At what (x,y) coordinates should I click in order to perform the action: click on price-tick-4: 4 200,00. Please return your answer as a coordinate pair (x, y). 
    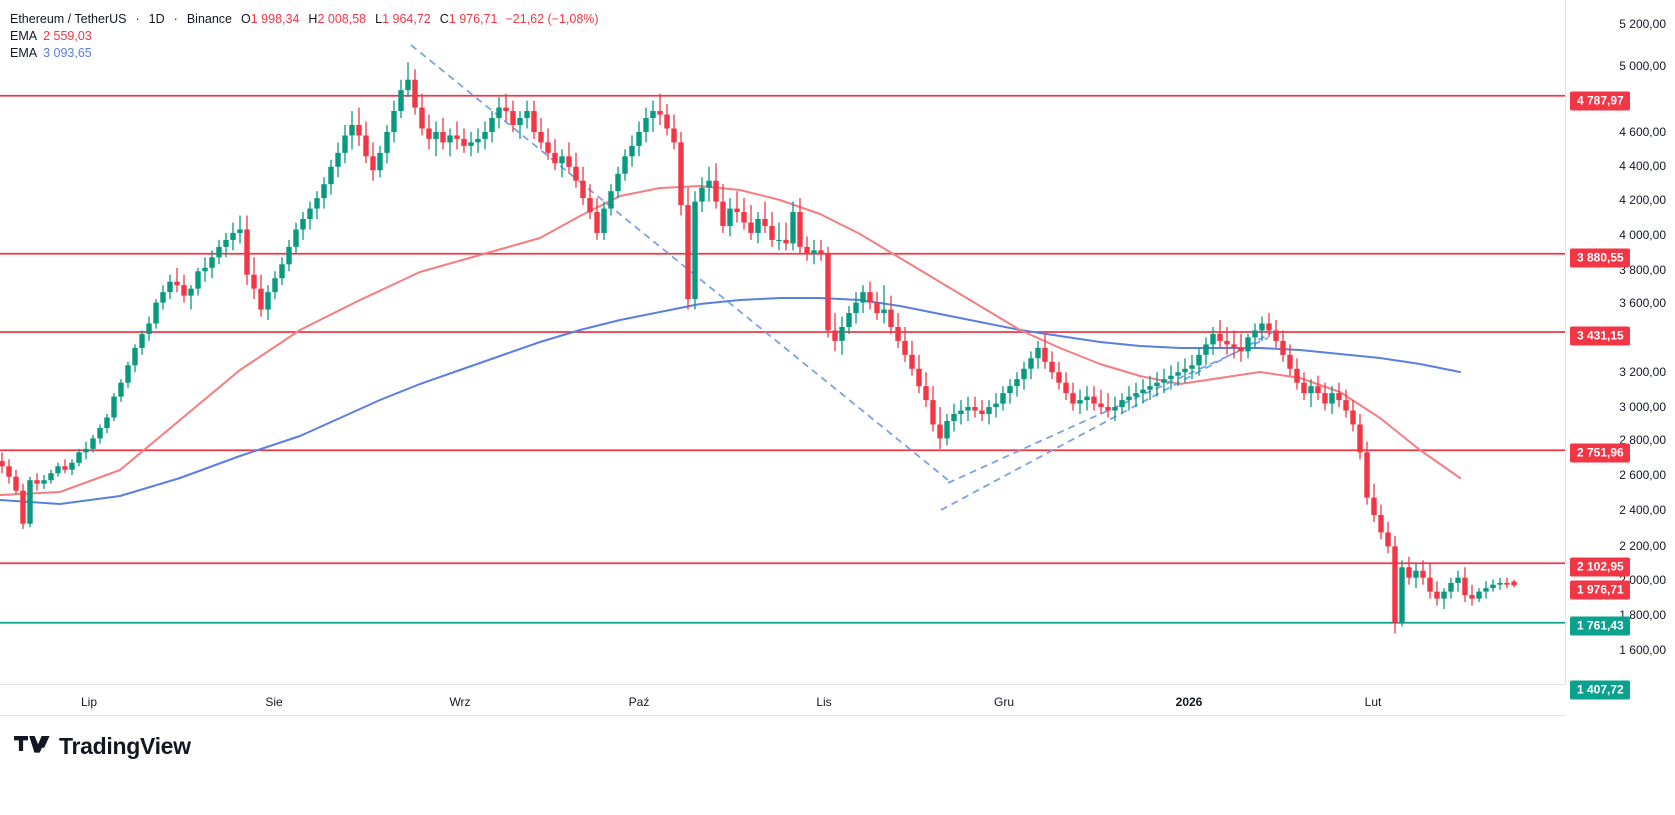
    Looking at the image, I should click on (1642, 200).